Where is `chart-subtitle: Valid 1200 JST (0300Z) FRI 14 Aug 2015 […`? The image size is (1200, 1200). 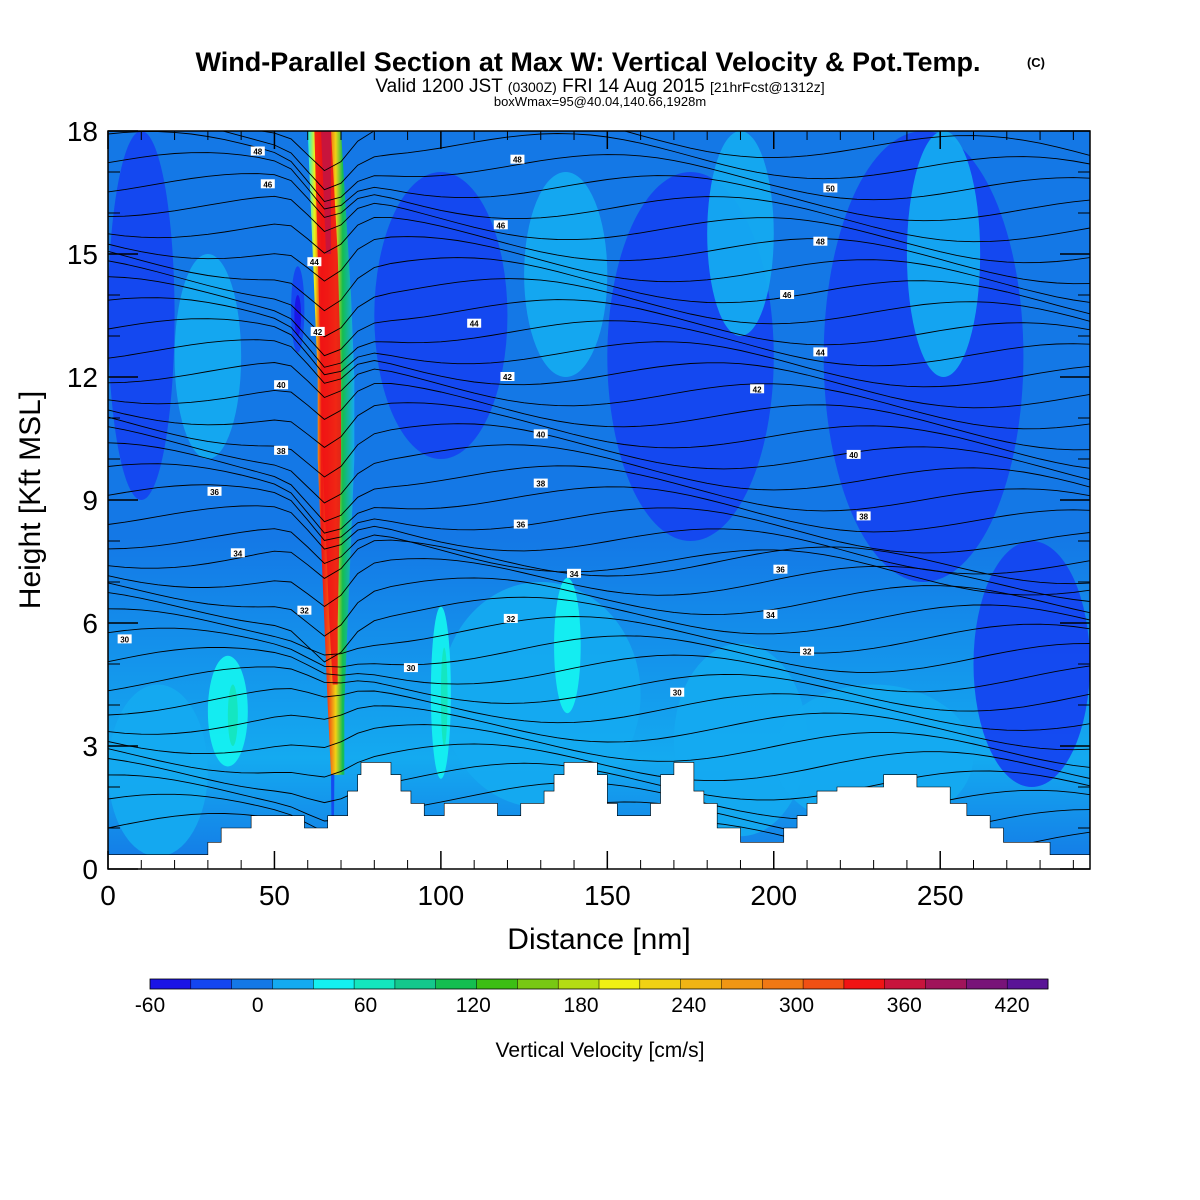
chart-subtitle: Valid 1200 JST (0300Z) FRI 14 Aug 2015 [… is located at coordinates (599, 86).